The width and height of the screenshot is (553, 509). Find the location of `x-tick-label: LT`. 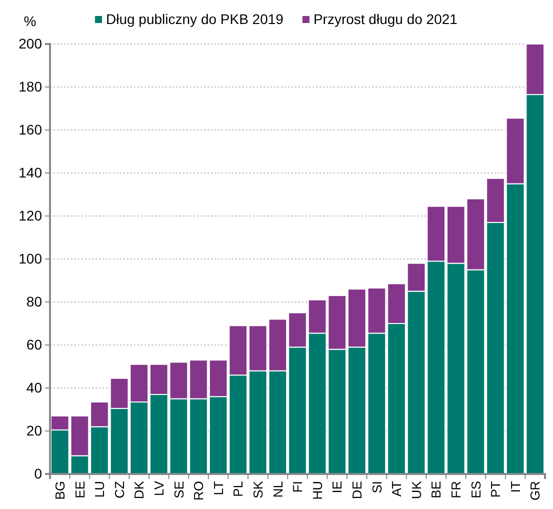

x-tick-label: LT is located at coordinates (218, 488).